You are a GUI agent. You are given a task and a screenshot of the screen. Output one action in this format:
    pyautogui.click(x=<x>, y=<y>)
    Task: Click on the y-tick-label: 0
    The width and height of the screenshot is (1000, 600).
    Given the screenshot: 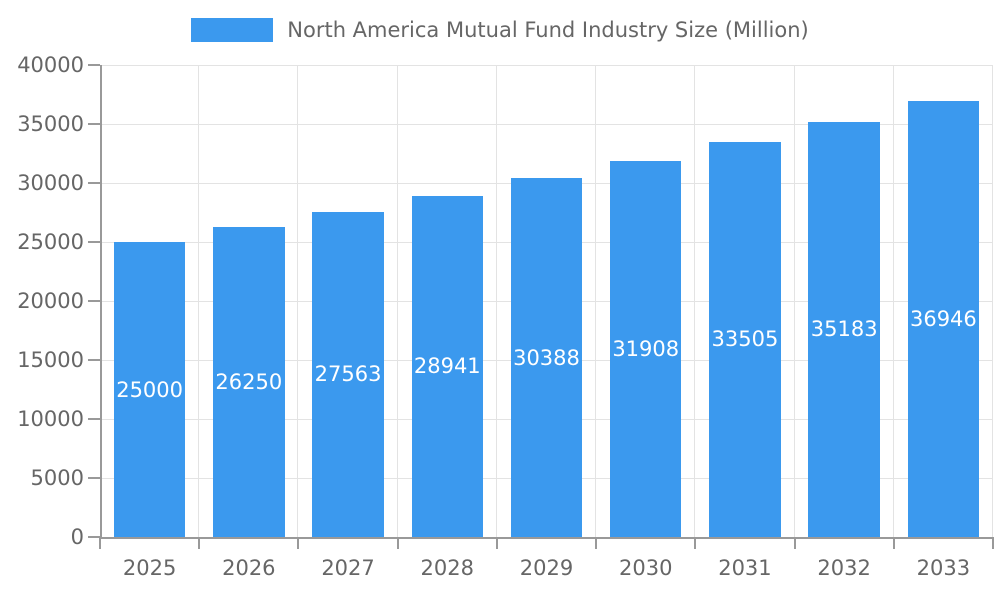 What is the action you would take?
    pyautogui.click(x=77, y=537)
    